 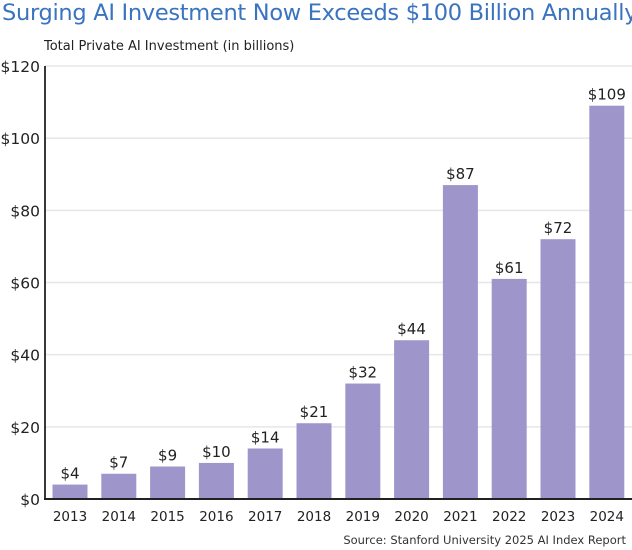 I want to click on bar-2014, so click(x=119, y=486).